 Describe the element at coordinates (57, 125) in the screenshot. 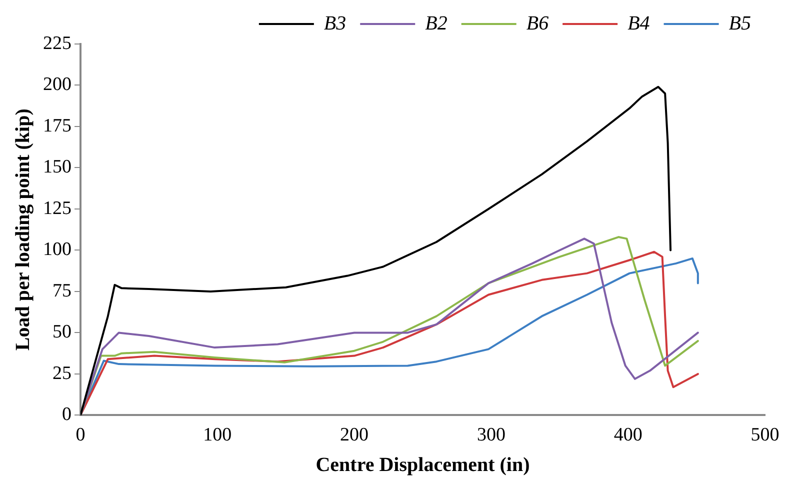

I see `y-tick-label: 175` at that location.